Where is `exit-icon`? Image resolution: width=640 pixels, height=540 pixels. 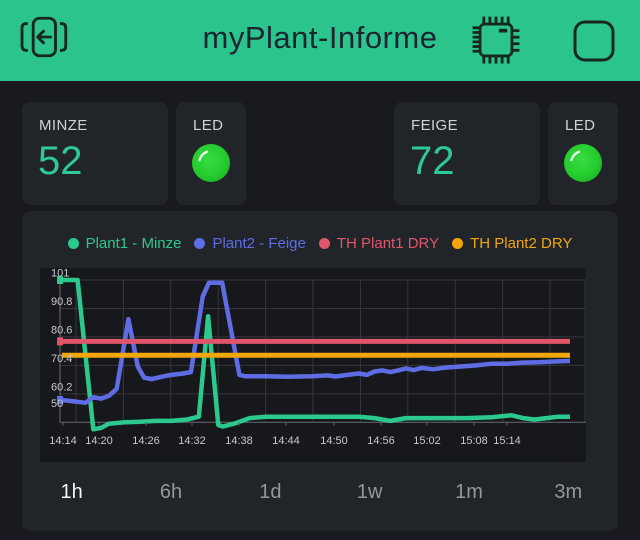
exit-icon is located at coordinates (43, 40).